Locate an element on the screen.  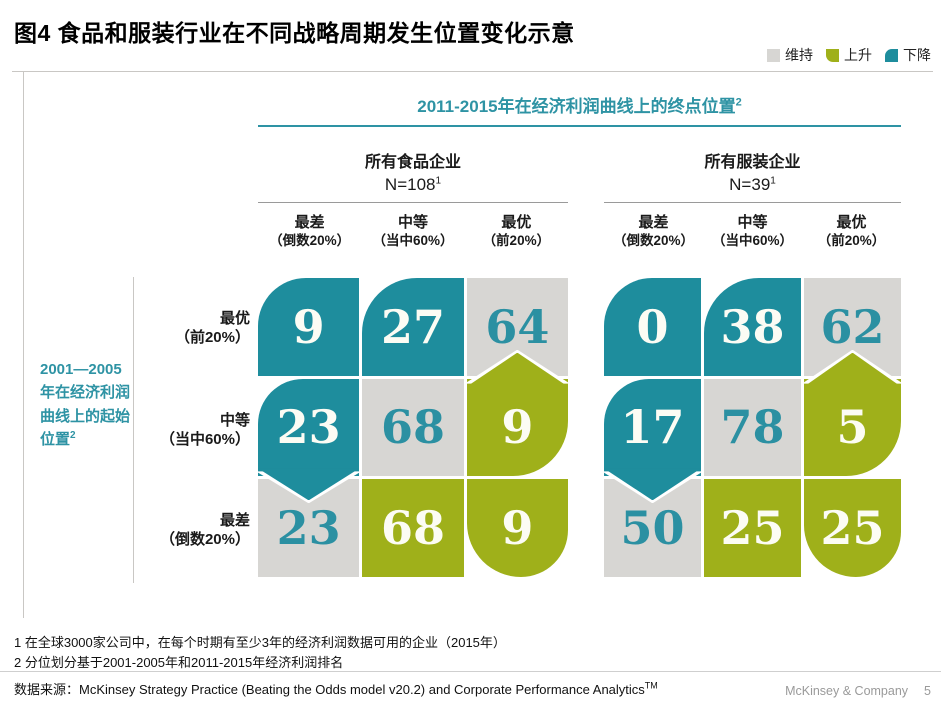
group-name: 所有食品企业 is located at coordinates (412, 162).